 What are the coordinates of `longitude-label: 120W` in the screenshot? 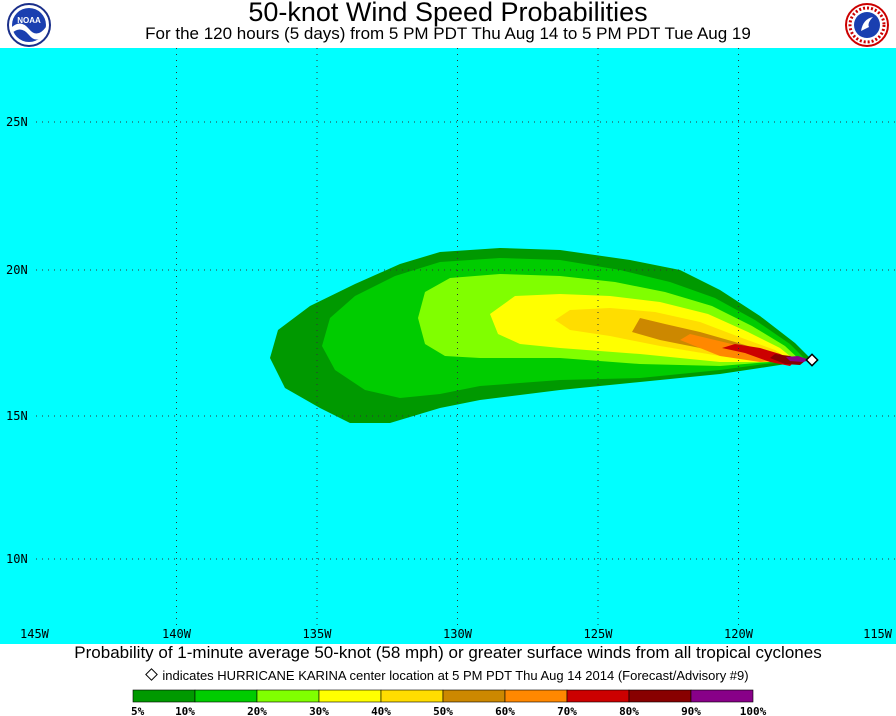 It's located at (739, 634).